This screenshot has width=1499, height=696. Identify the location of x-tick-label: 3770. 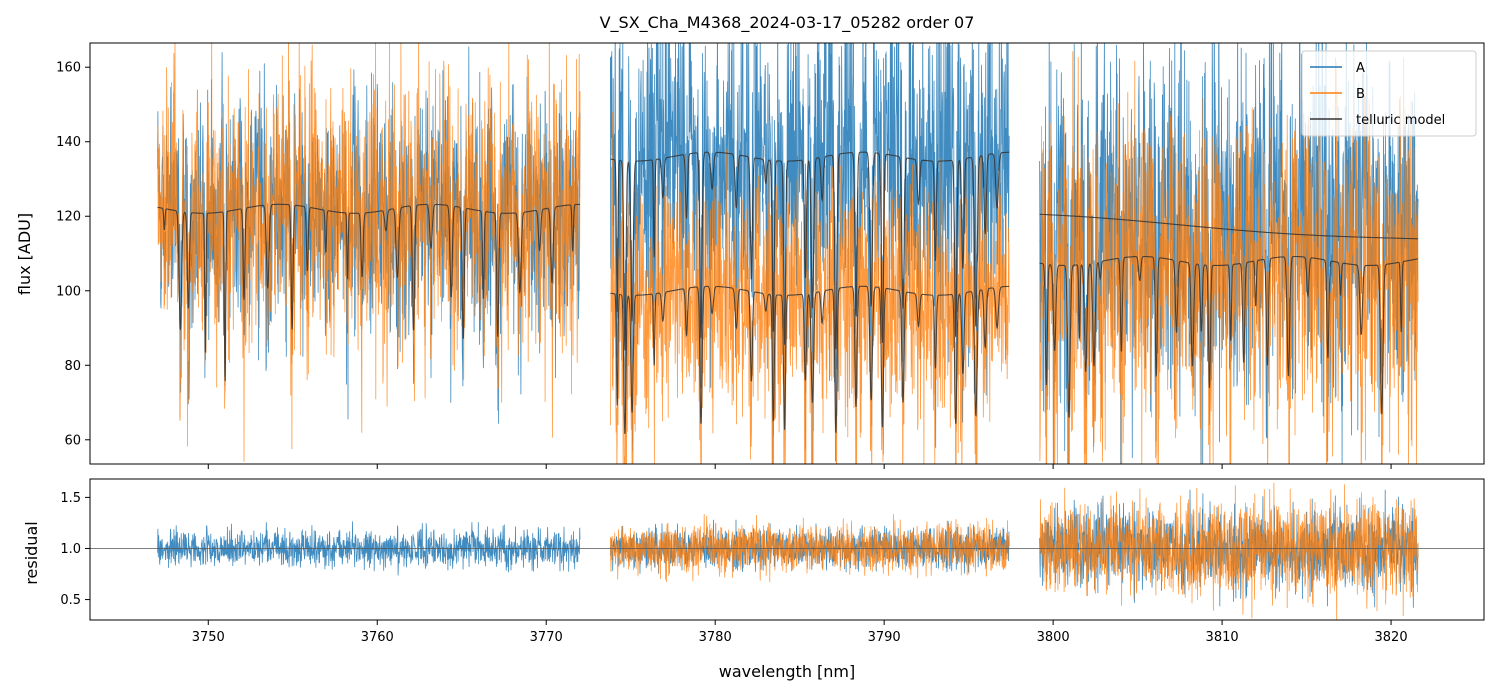
(546, 637).